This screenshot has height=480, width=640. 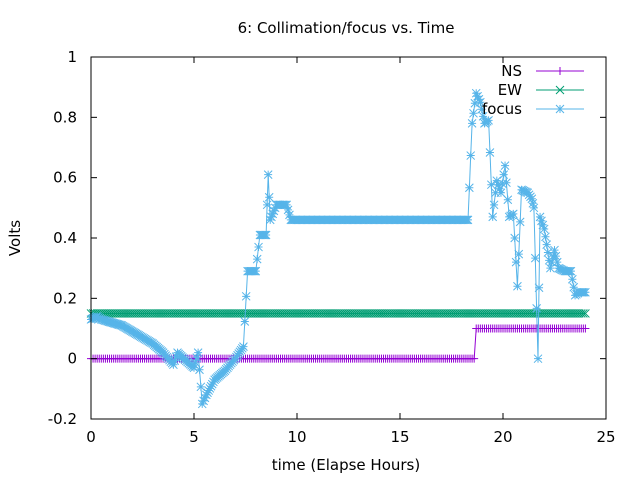 I want to click on x-tick-label: 10, so click(x=296, y=437).